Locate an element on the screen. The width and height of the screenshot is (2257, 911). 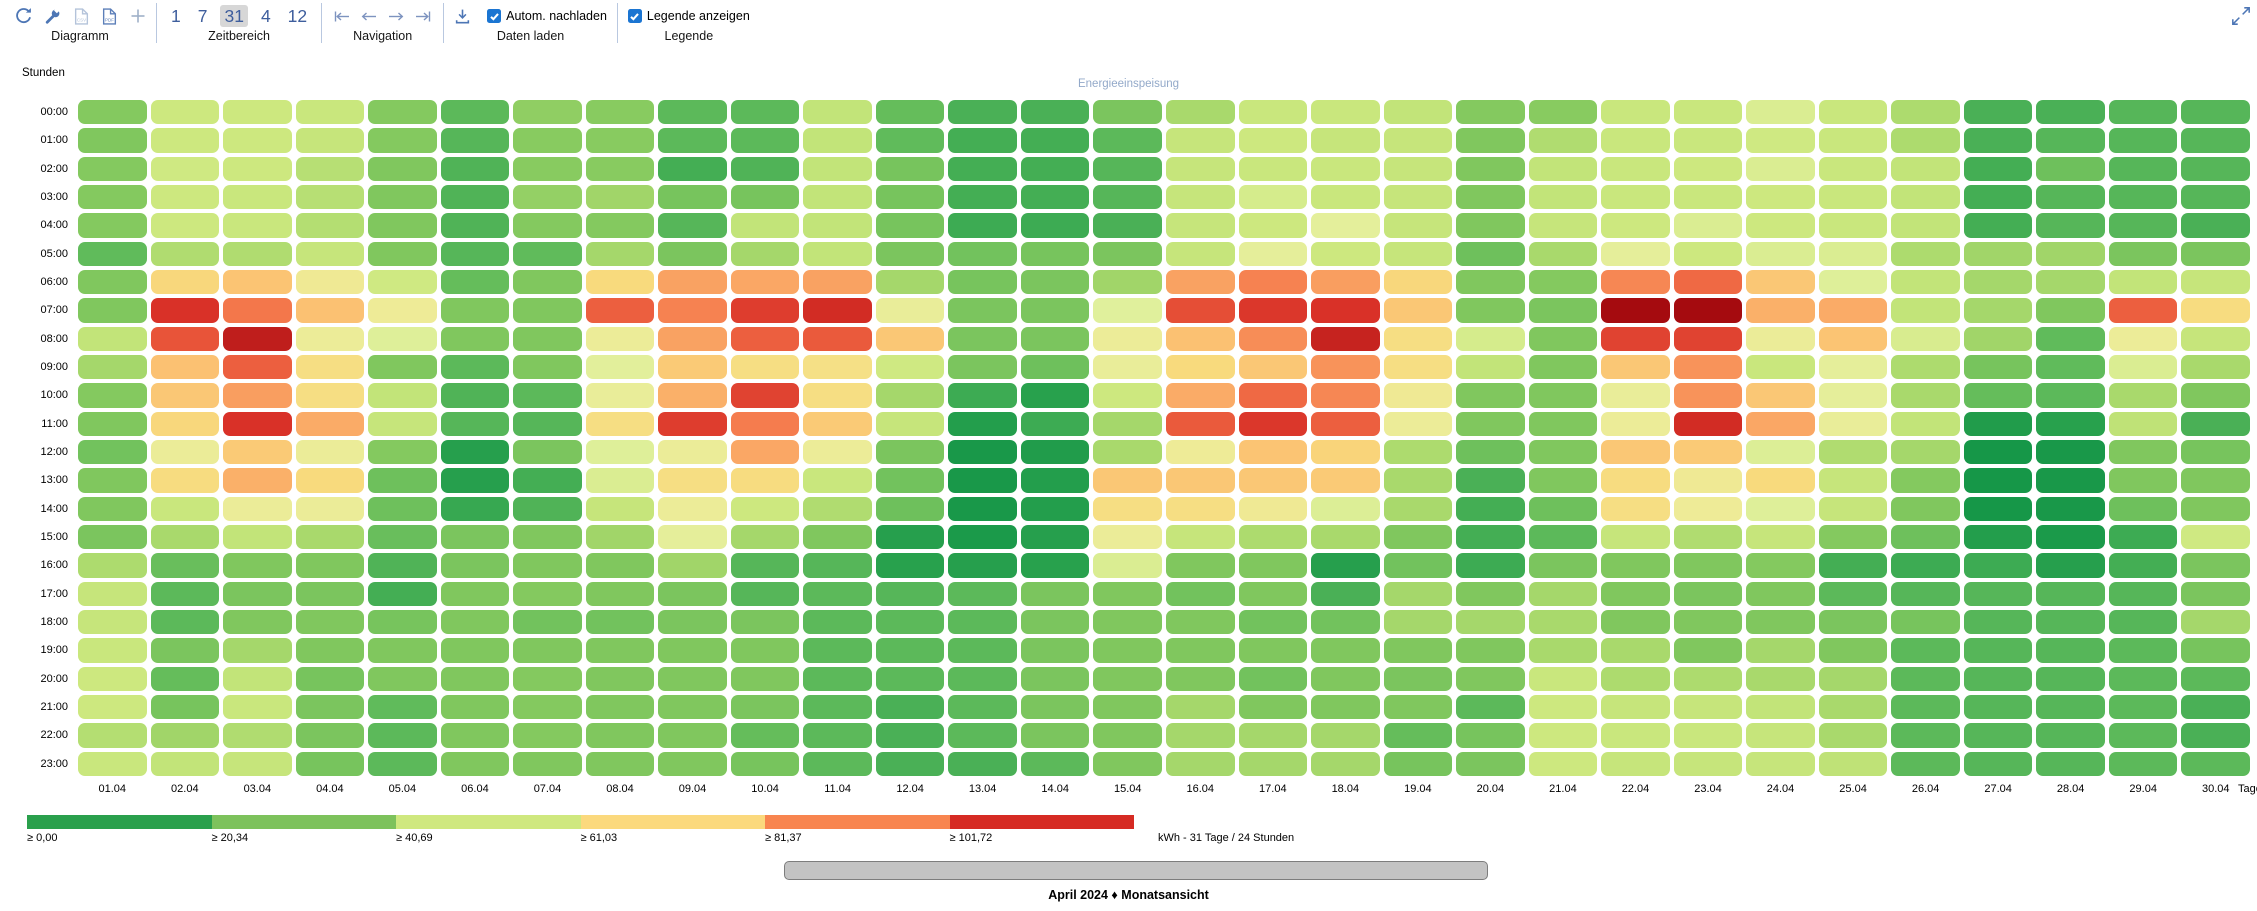
settings-wrench-icon is located at coordinates (52, 16).